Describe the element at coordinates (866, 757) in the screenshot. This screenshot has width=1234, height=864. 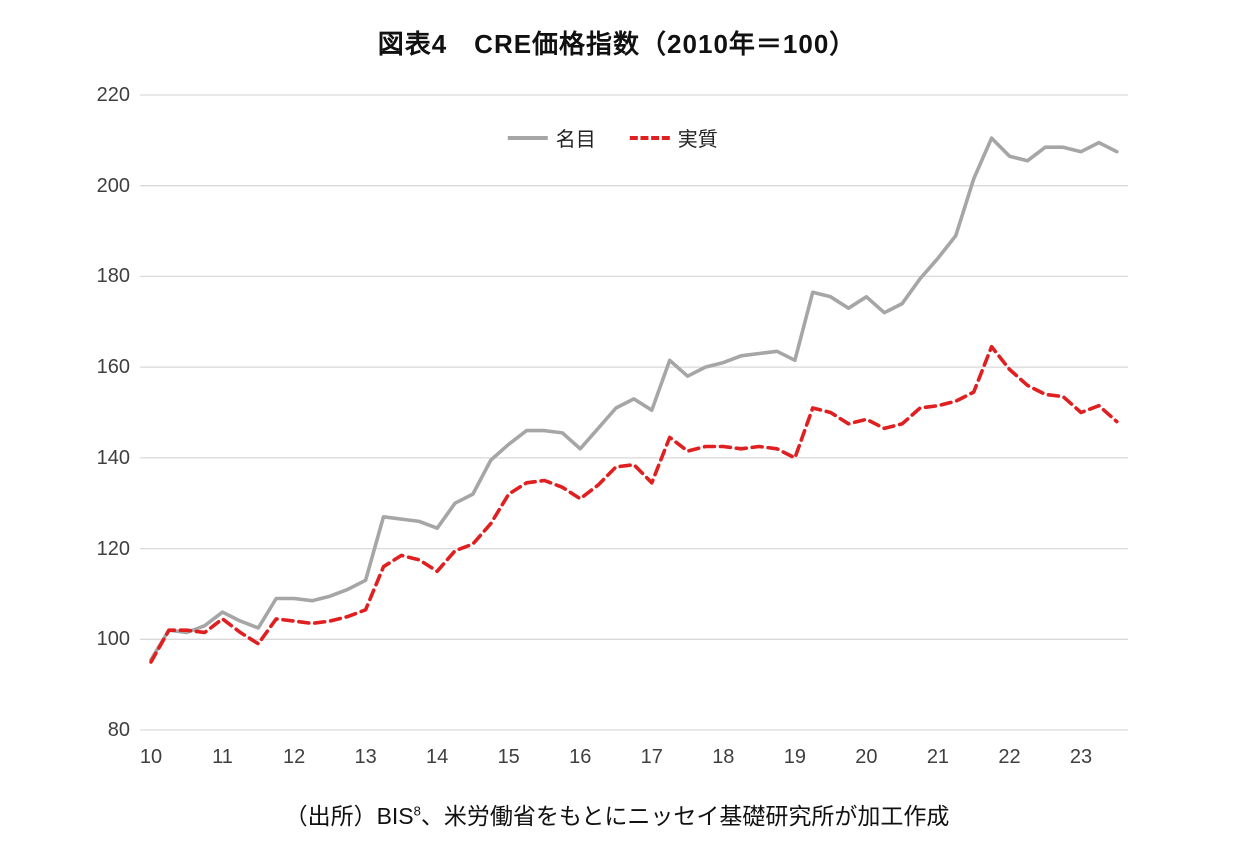
I see `x-axis-tick-label-20: 20` at that location.